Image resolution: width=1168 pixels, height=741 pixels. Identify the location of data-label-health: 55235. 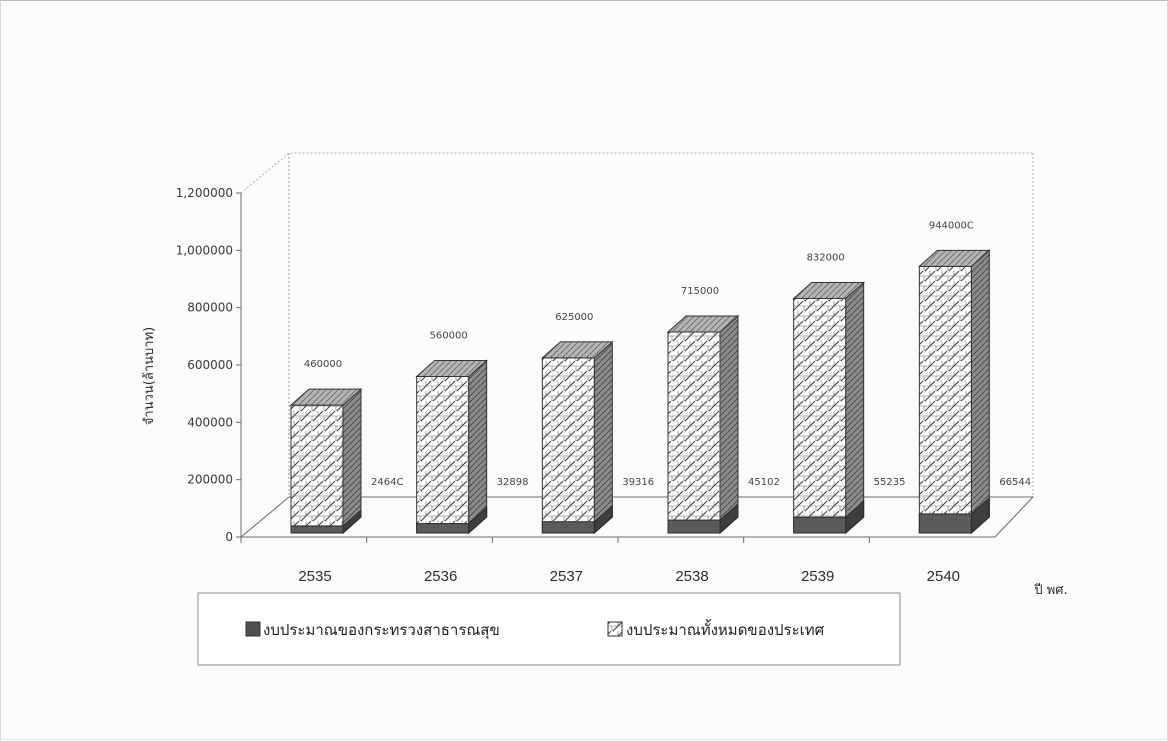
(890, 482).